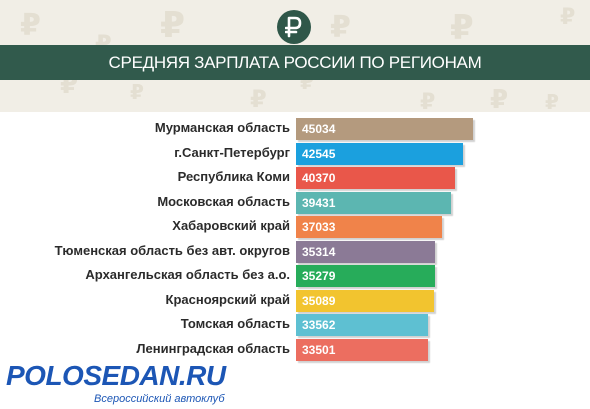 The width and height of the screenshot is (590, 409). Describe the element at coordinates (365, 251) in the screenshot. I see `bar: 35314` at that location.